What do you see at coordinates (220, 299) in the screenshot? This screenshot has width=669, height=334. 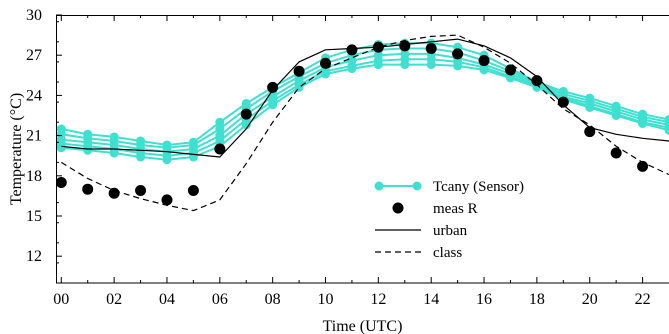 I see `x-tick-label: 06` at bounding box center [220, 299].